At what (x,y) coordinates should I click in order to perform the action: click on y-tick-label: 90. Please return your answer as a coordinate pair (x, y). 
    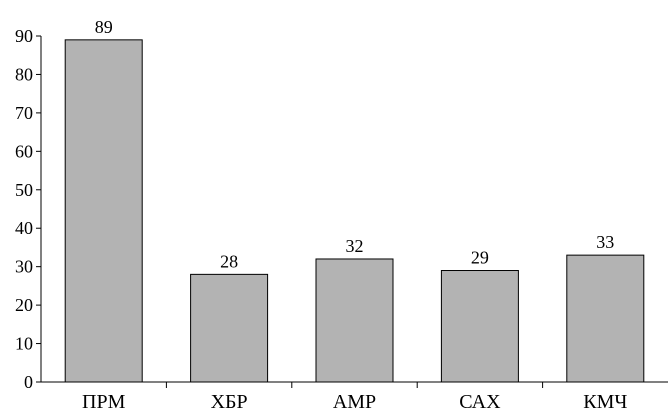
    Looking at the image, I should click on (24, 36).